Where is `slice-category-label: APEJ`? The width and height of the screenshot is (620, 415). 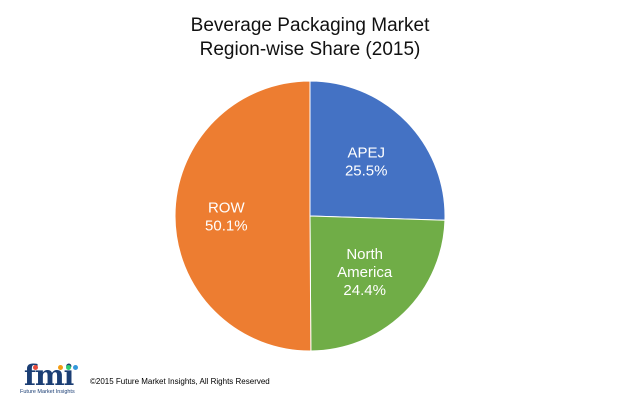
slice-category-label: APEJ is located at coordinates (366, 153).